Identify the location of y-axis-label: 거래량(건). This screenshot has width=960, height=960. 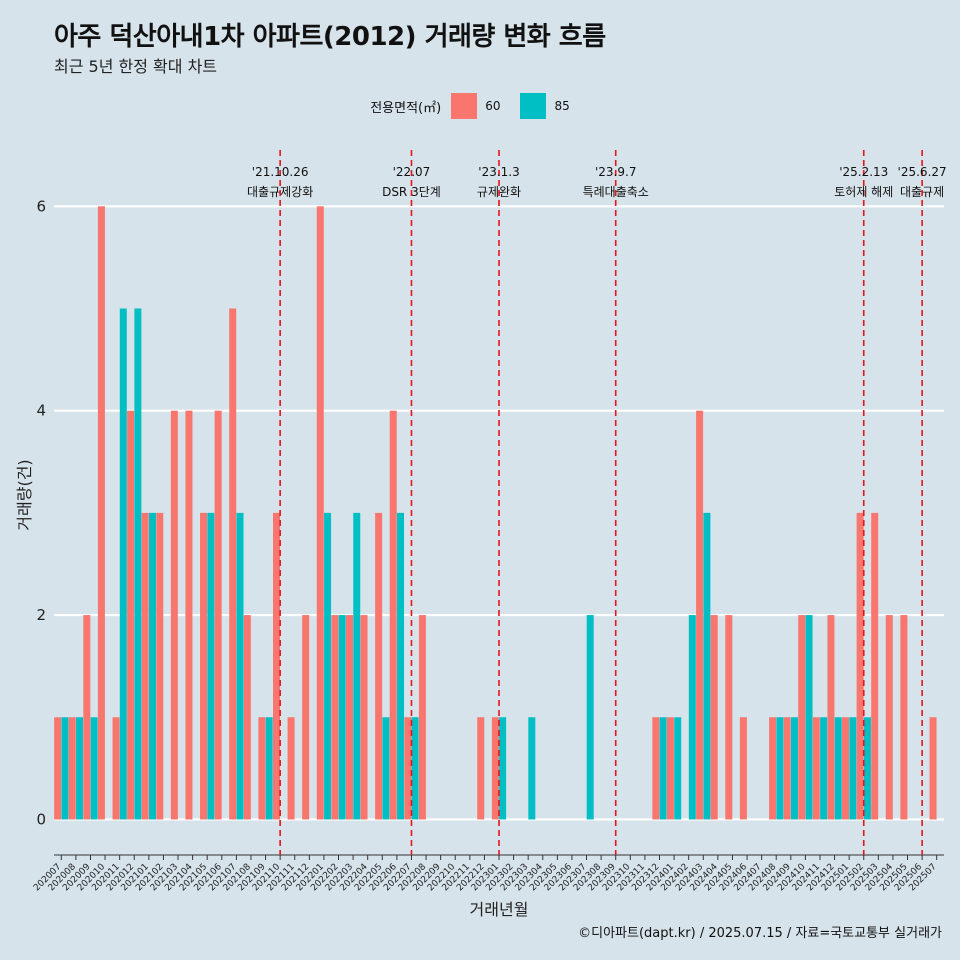
(24, 494).